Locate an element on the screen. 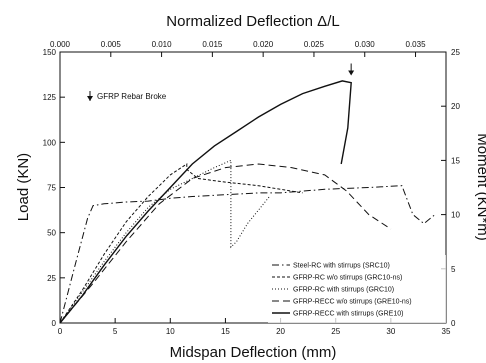 This screenshot has width=486, height=363. right-tick-label: 15 is located at coordinates (455, 160).